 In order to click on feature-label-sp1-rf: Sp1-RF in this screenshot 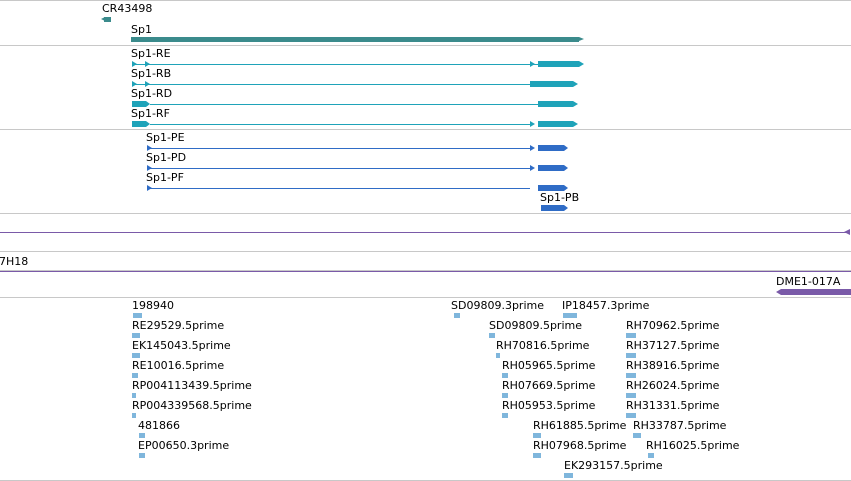, I will do `click(150, 113)`.